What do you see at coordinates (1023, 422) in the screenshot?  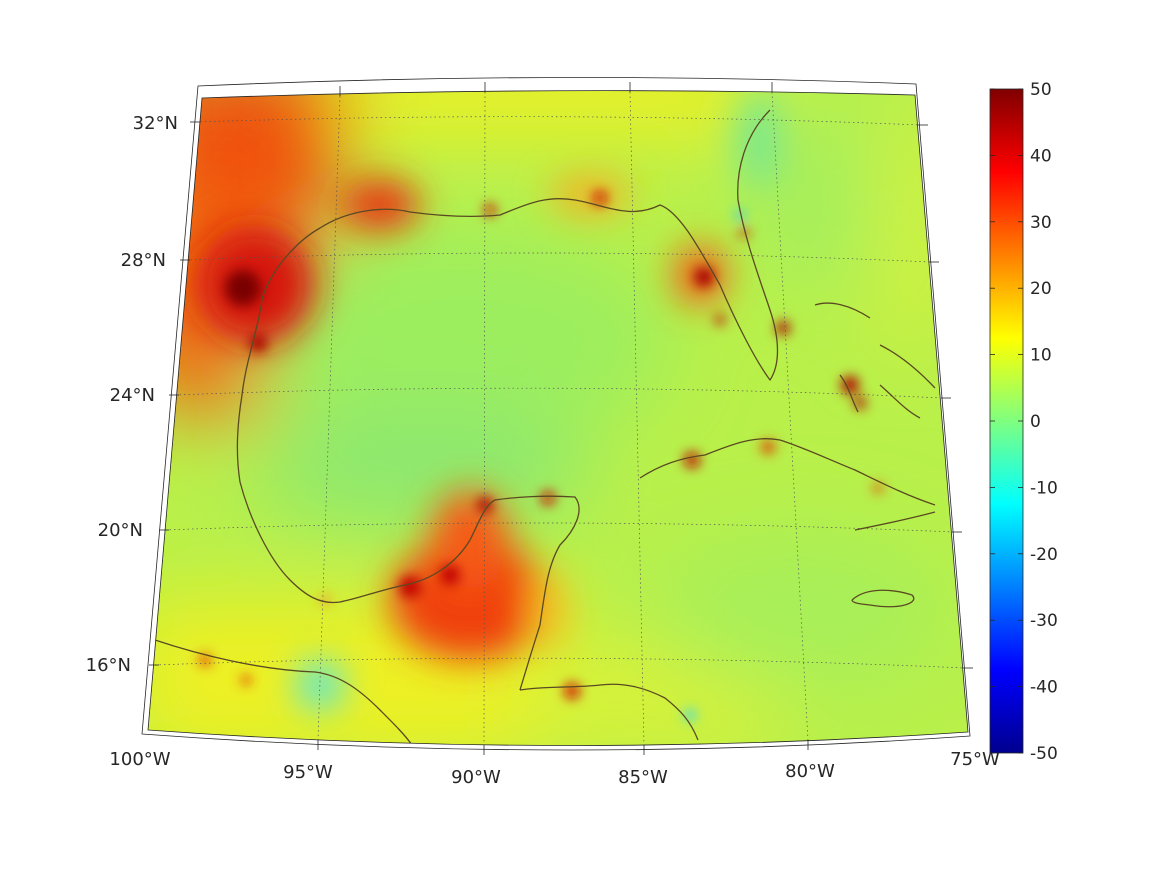 I see `colorbar: 50 40 30 20 10 0 -10 -20 -30 -40 -50` at bounding box center [1023, 422].